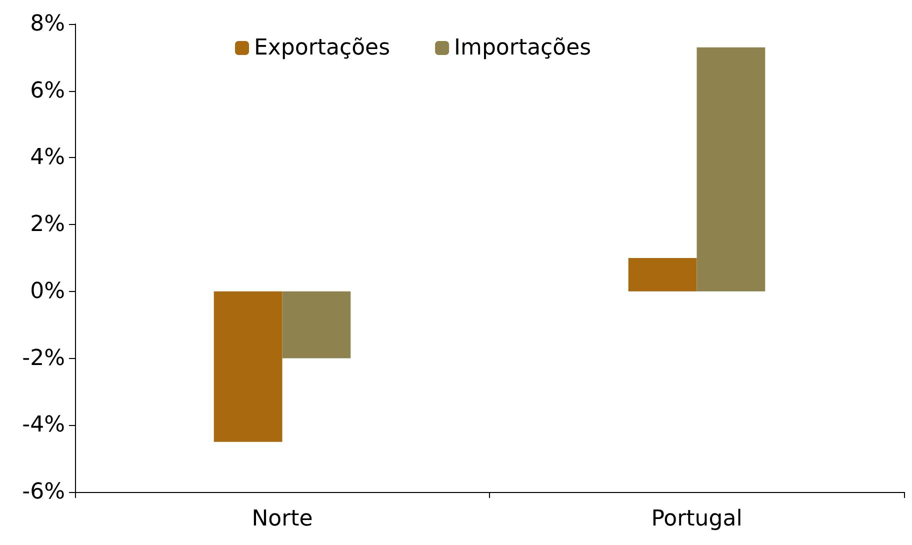 The height and width of the screenshot is (545, 912). Describe the element at coordinates (43, 492) in the screenshot. I see `y-tick-label: -6%` at that location.